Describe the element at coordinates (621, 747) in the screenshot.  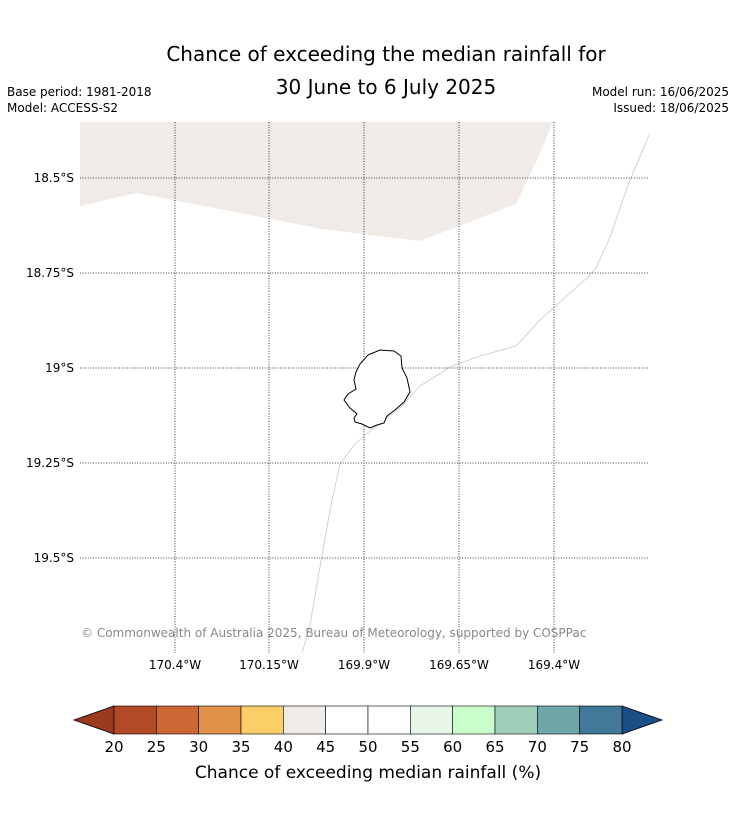
I see `colorbar-tick-80: 80` at that location.